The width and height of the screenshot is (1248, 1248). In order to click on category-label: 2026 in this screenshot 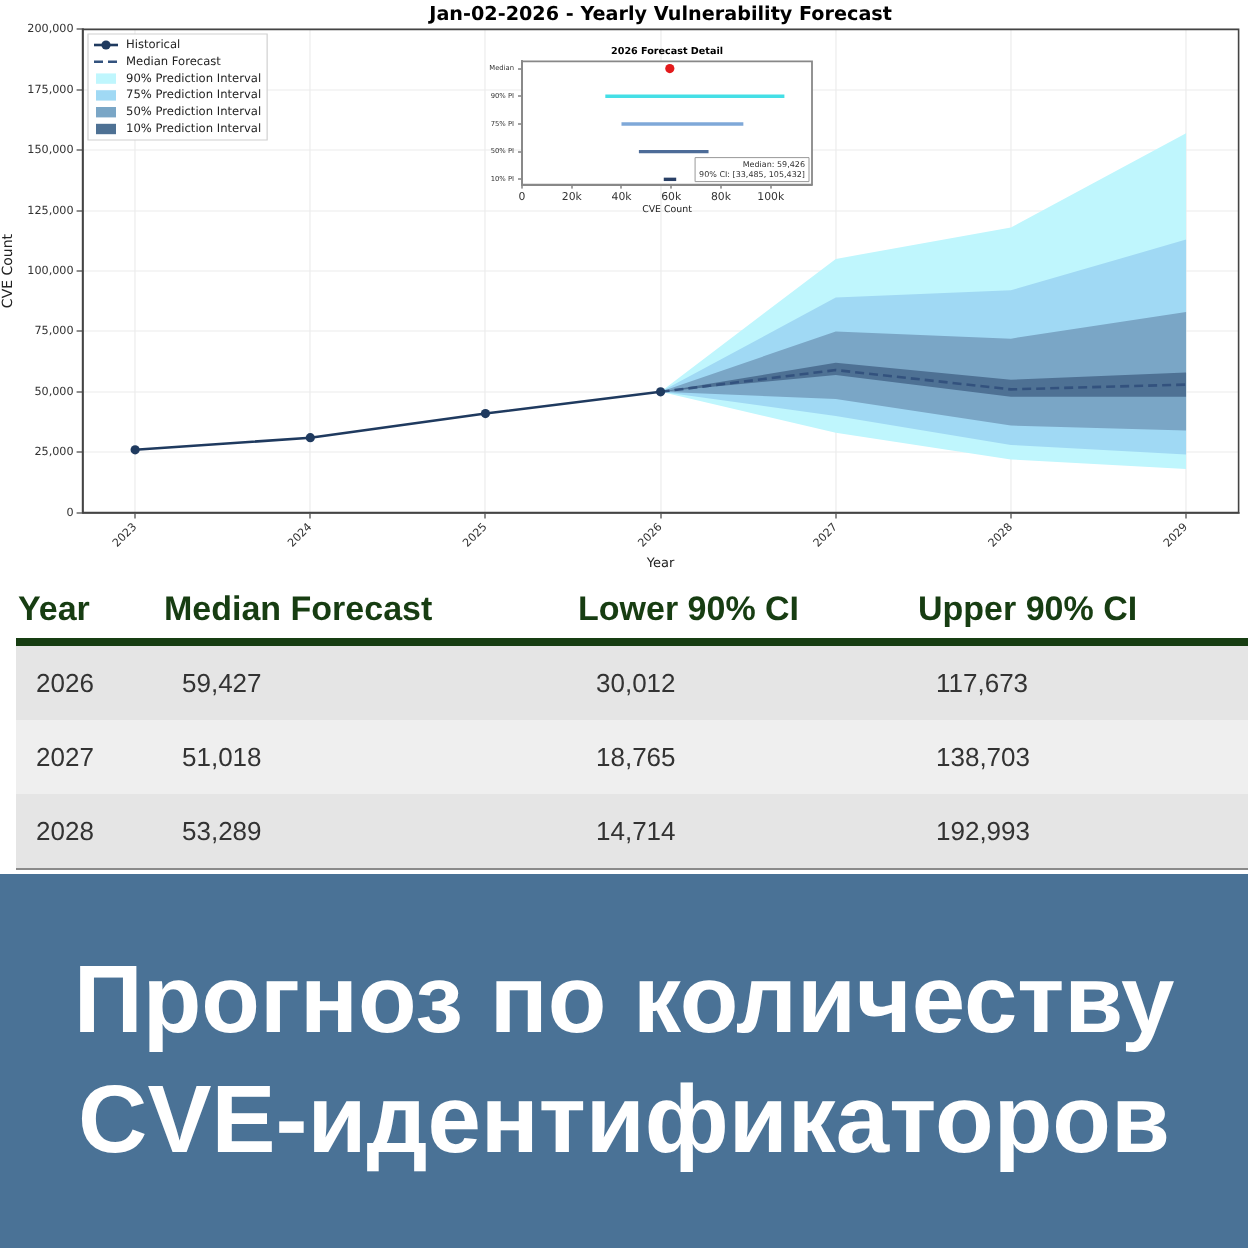, I will do `click(89, 681)`.